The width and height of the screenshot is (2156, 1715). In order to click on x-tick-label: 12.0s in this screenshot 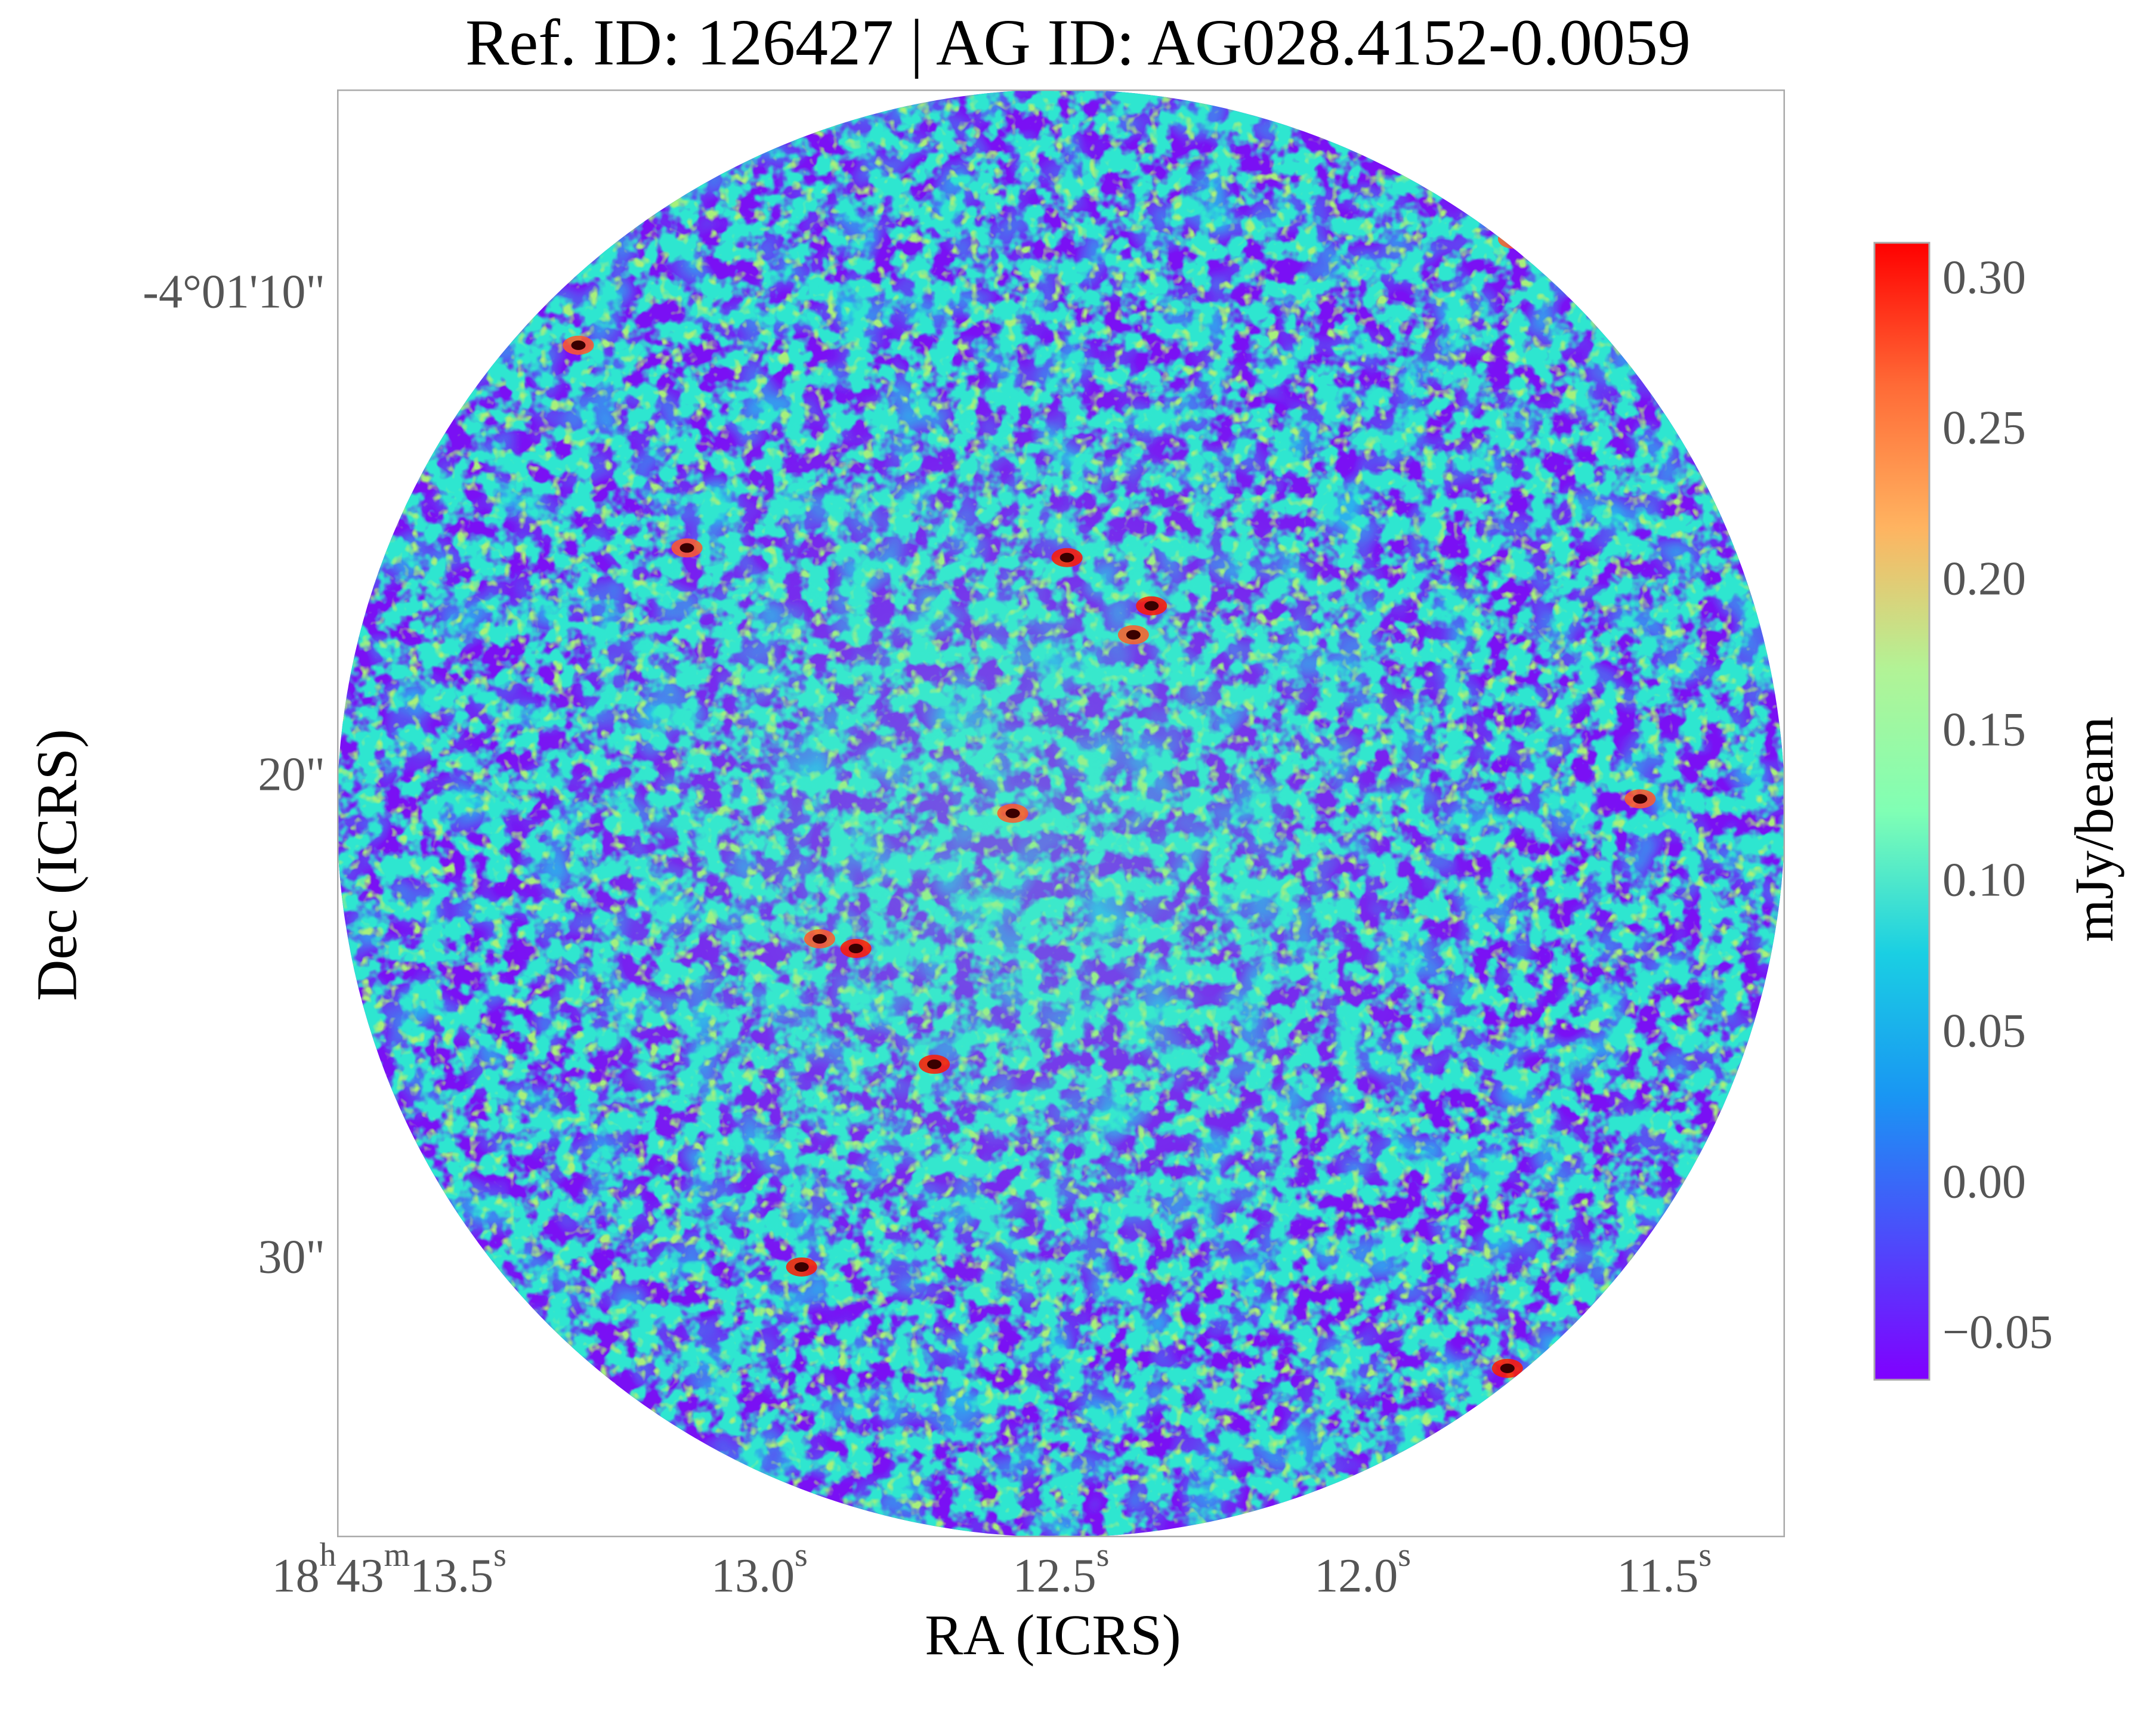, I will do `click(1362, 1569)`.